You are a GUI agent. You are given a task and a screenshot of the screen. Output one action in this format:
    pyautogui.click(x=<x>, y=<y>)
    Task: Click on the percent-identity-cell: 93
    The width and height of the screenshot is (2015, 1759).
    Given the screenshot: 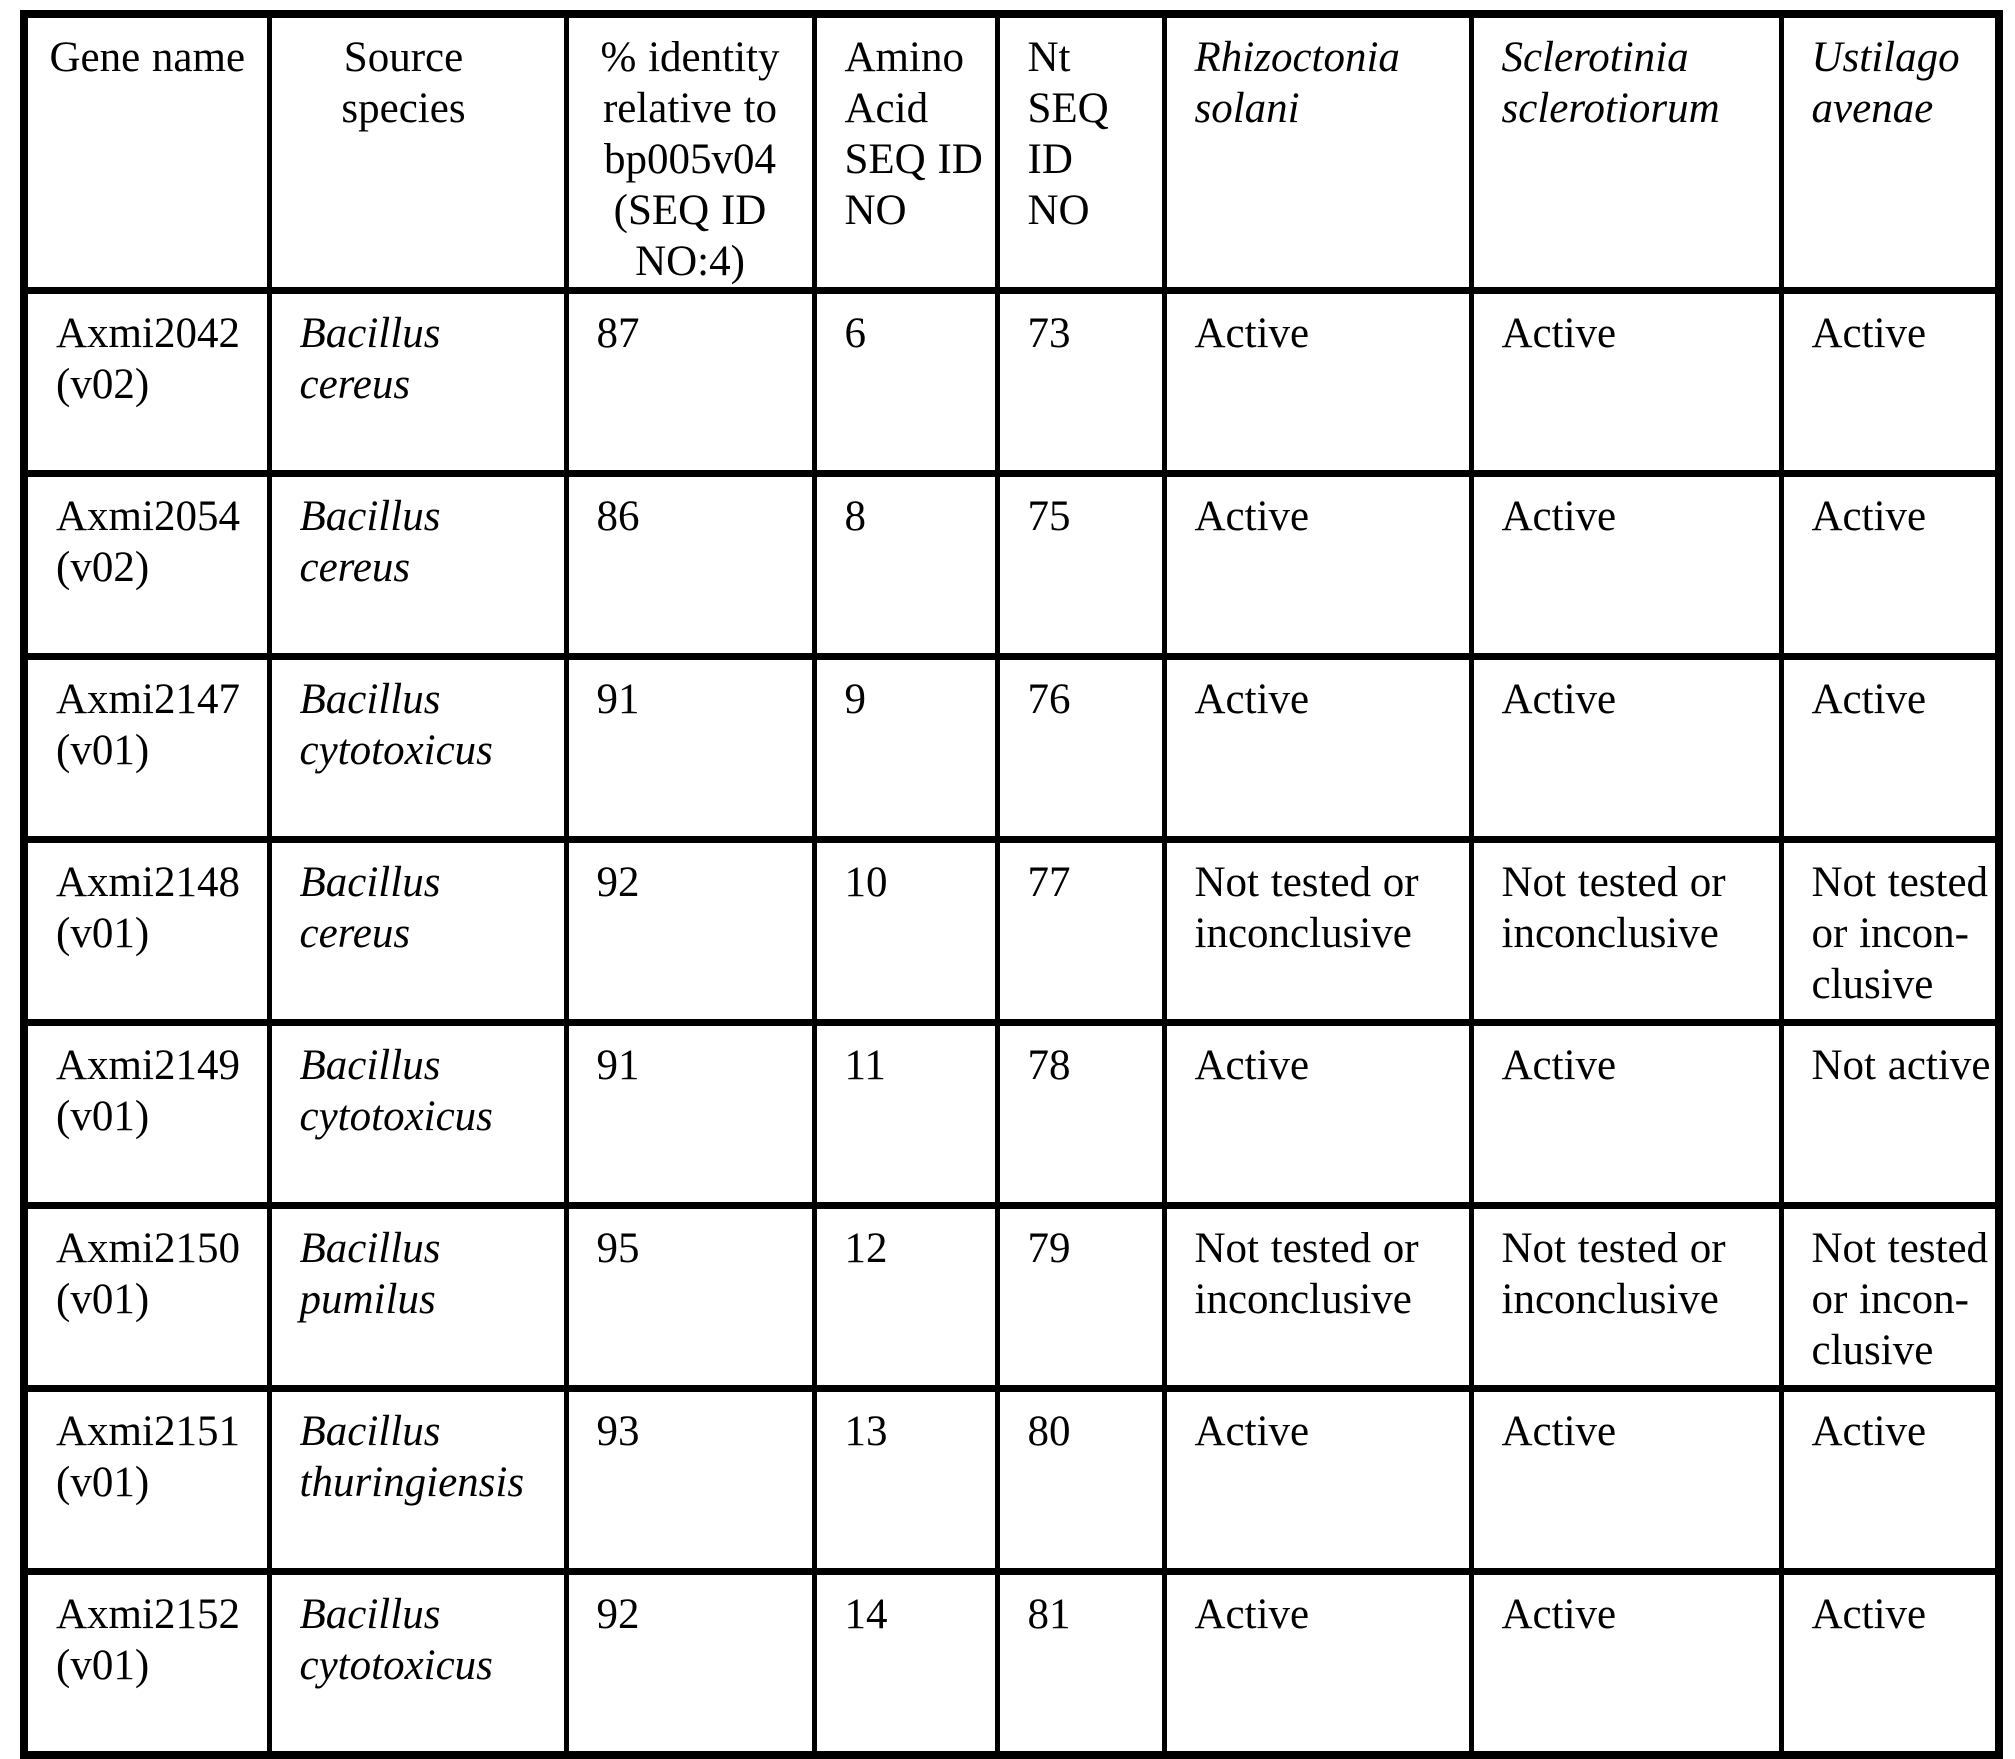 What is the action you would take?
    pyautogui.click(x=690, y=1480)
    